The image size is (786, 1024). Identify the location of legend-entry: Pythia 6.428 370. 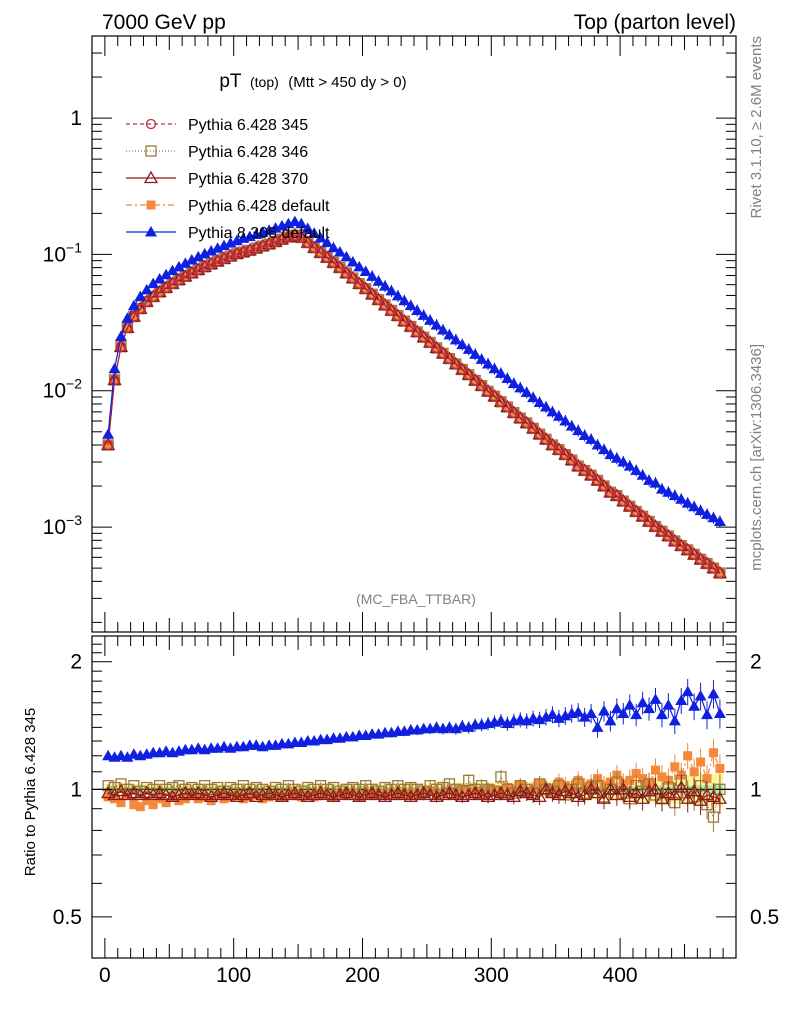
(217, 179).